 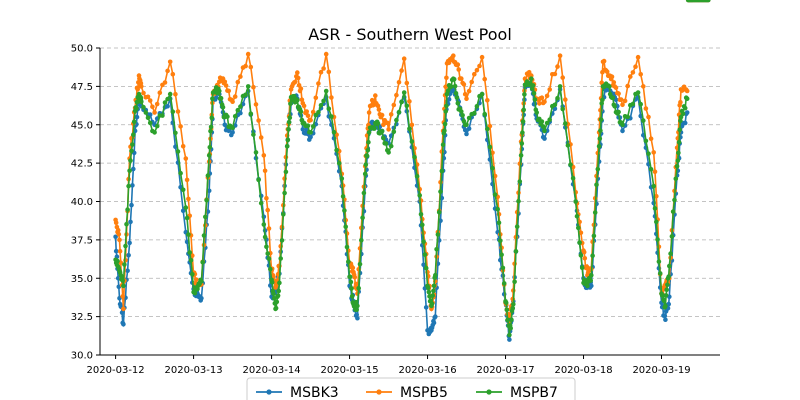 I want to click on legend: MSBK3 MSPB5 MSPB7, so click(x=411, y=388).